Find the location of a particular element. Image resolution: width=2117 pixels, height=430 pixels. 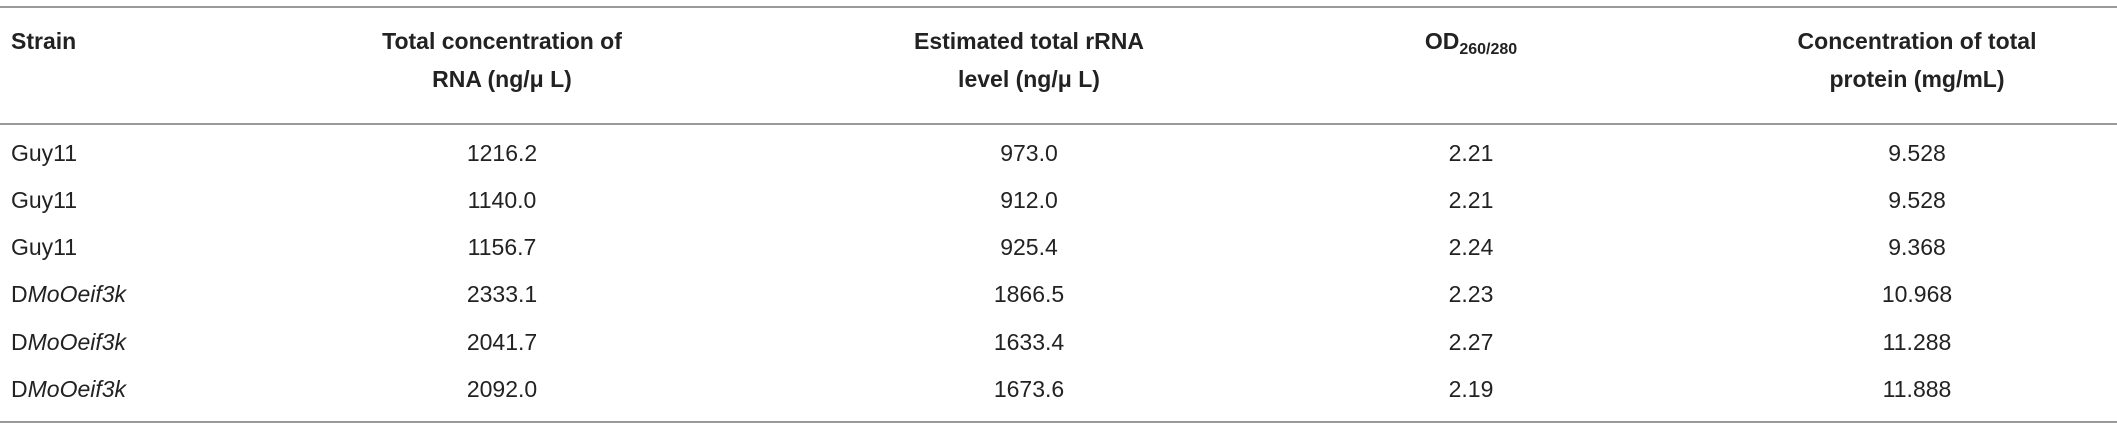

header-cell: Strain is located at coordinates (43, 41).